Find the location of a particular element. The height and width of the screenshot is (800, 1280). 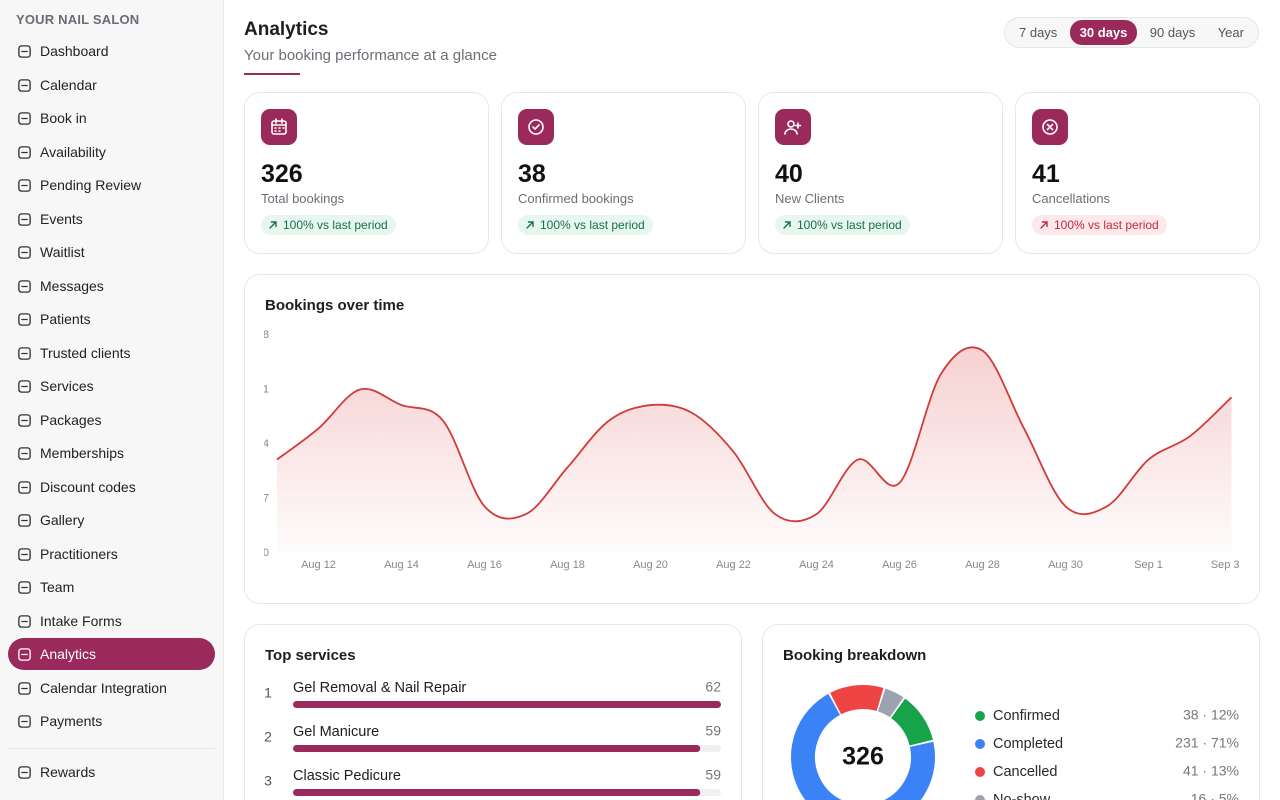

nav-item: Availability is located at coordinates (111, 152).